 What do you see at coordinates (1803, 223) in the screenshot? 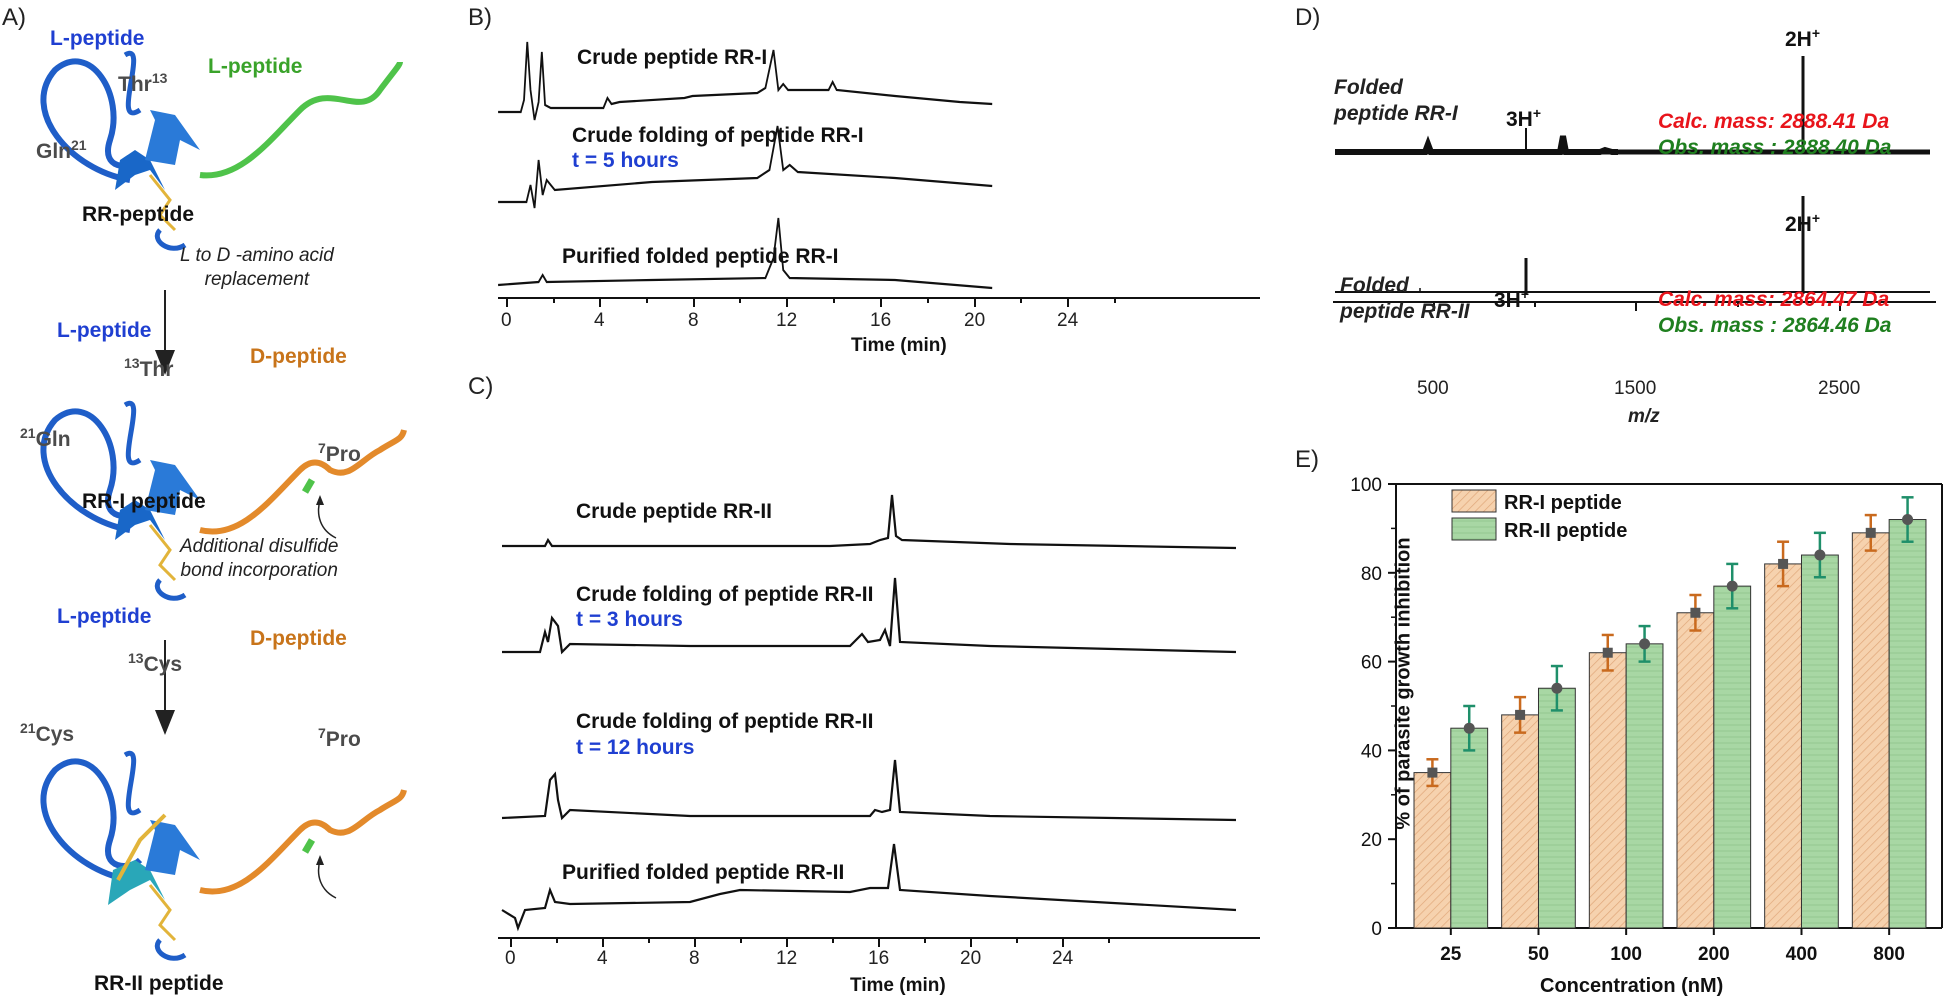
I see `ms2-peak-2h: 2H+` at bounding box center [1803, 223].